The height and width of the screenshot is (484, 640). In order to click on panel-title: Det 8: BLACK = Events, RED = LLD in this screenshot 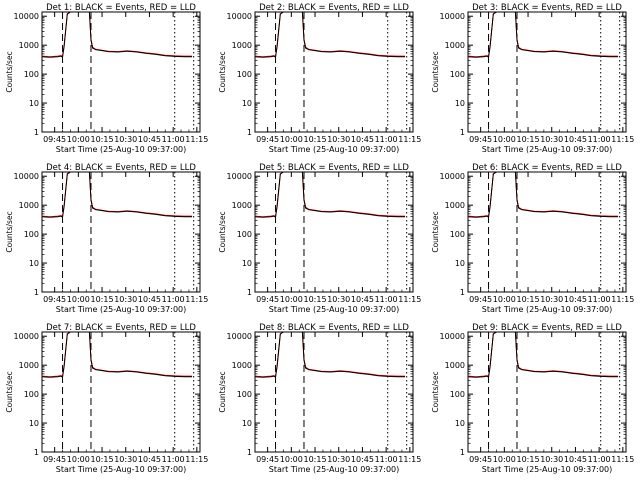, I will do `click(334, 328)`.